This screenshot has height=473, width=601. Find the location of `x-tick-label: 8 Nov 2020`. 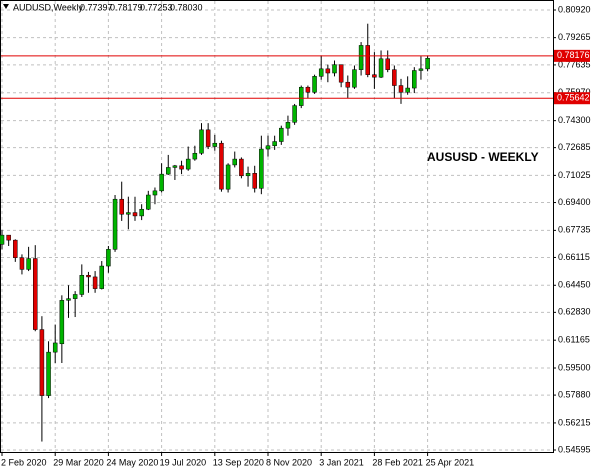

x-tick-label: 8 Nov 2020 is located at coordinates (289, 462).